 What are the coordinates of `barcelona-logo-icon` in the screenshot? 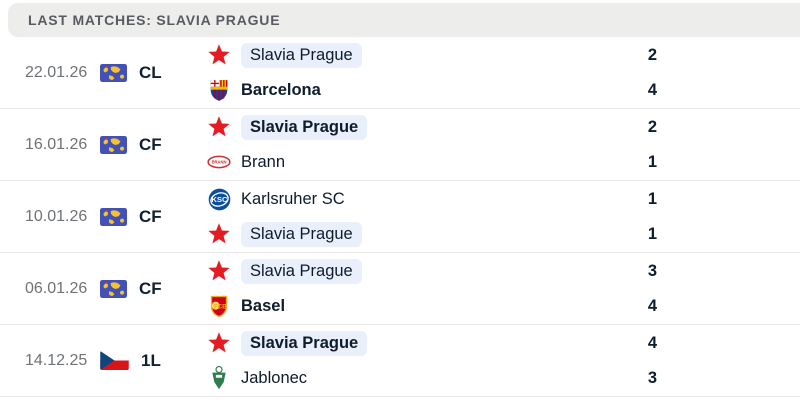 It's located at (219, 90).